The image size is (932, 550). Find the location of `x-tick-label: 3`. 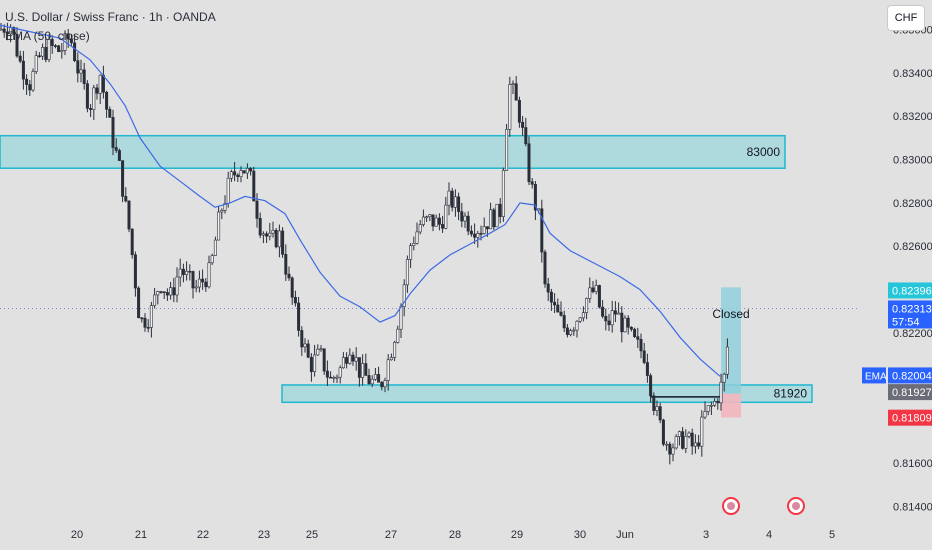

x-tick-label: 3 is located at coordinates (706, 535).